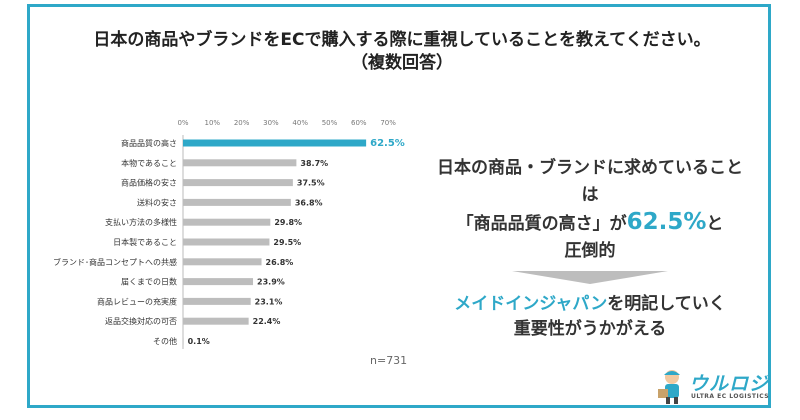 This screenshot has width=800, height=420. I want to click on title-line-1: 日本の商品やブランドをECで購入する際に重視していることを教えてください。, so click(402, 40).